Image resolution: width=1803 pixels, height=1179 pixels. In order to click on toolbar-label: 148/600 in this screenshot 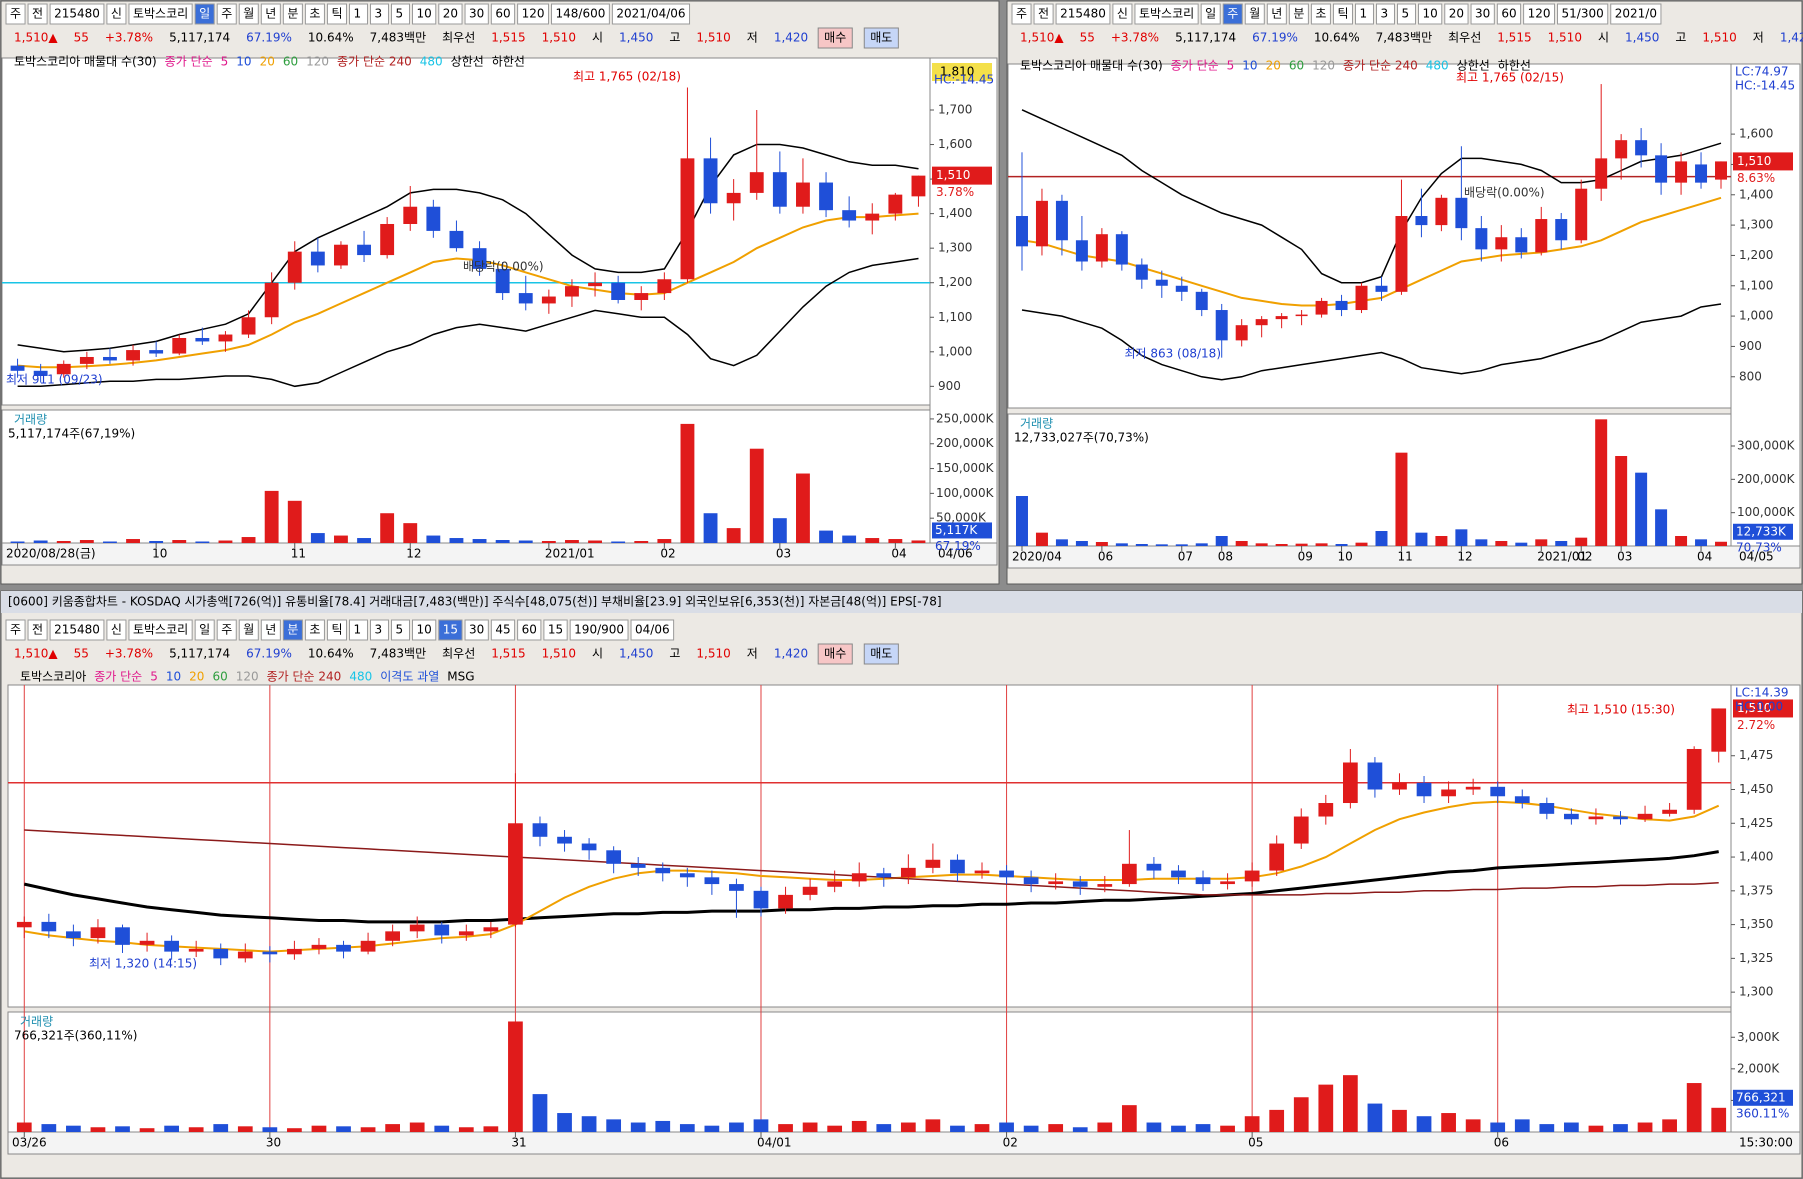, I will do `click(581, 14)`.